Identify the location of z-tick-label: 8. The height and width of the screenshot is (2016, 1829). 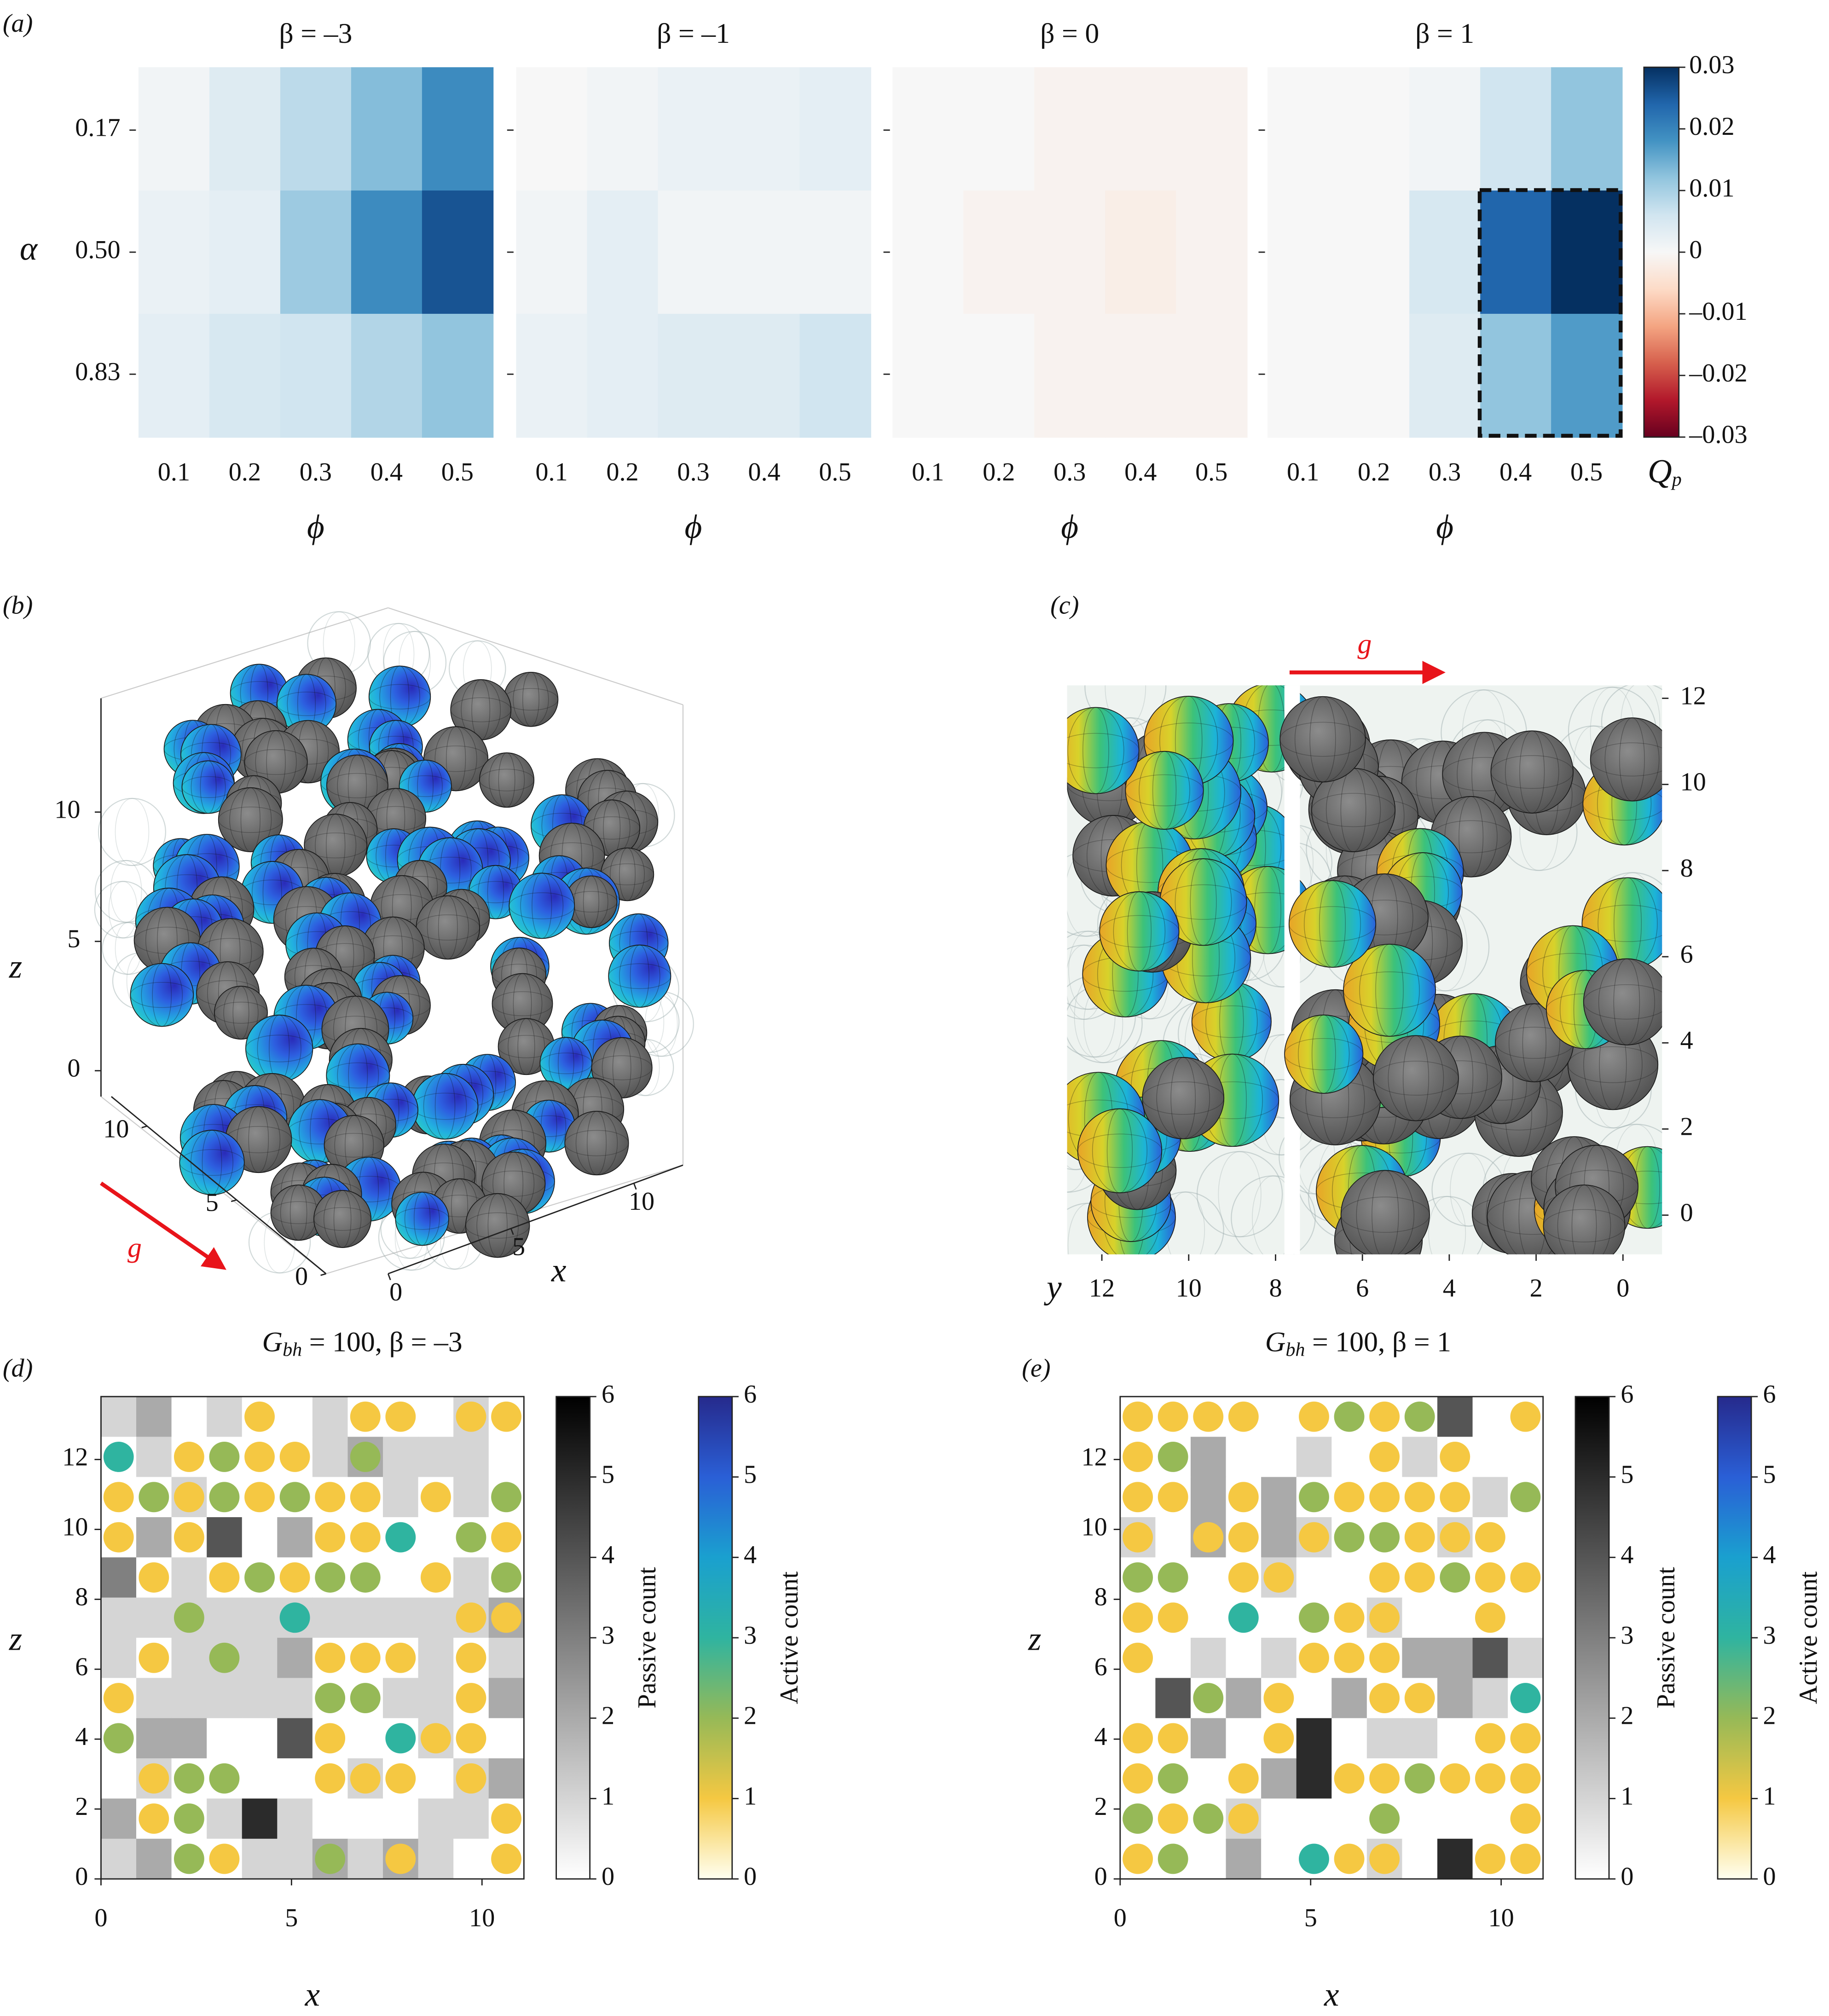
(1686, 869).